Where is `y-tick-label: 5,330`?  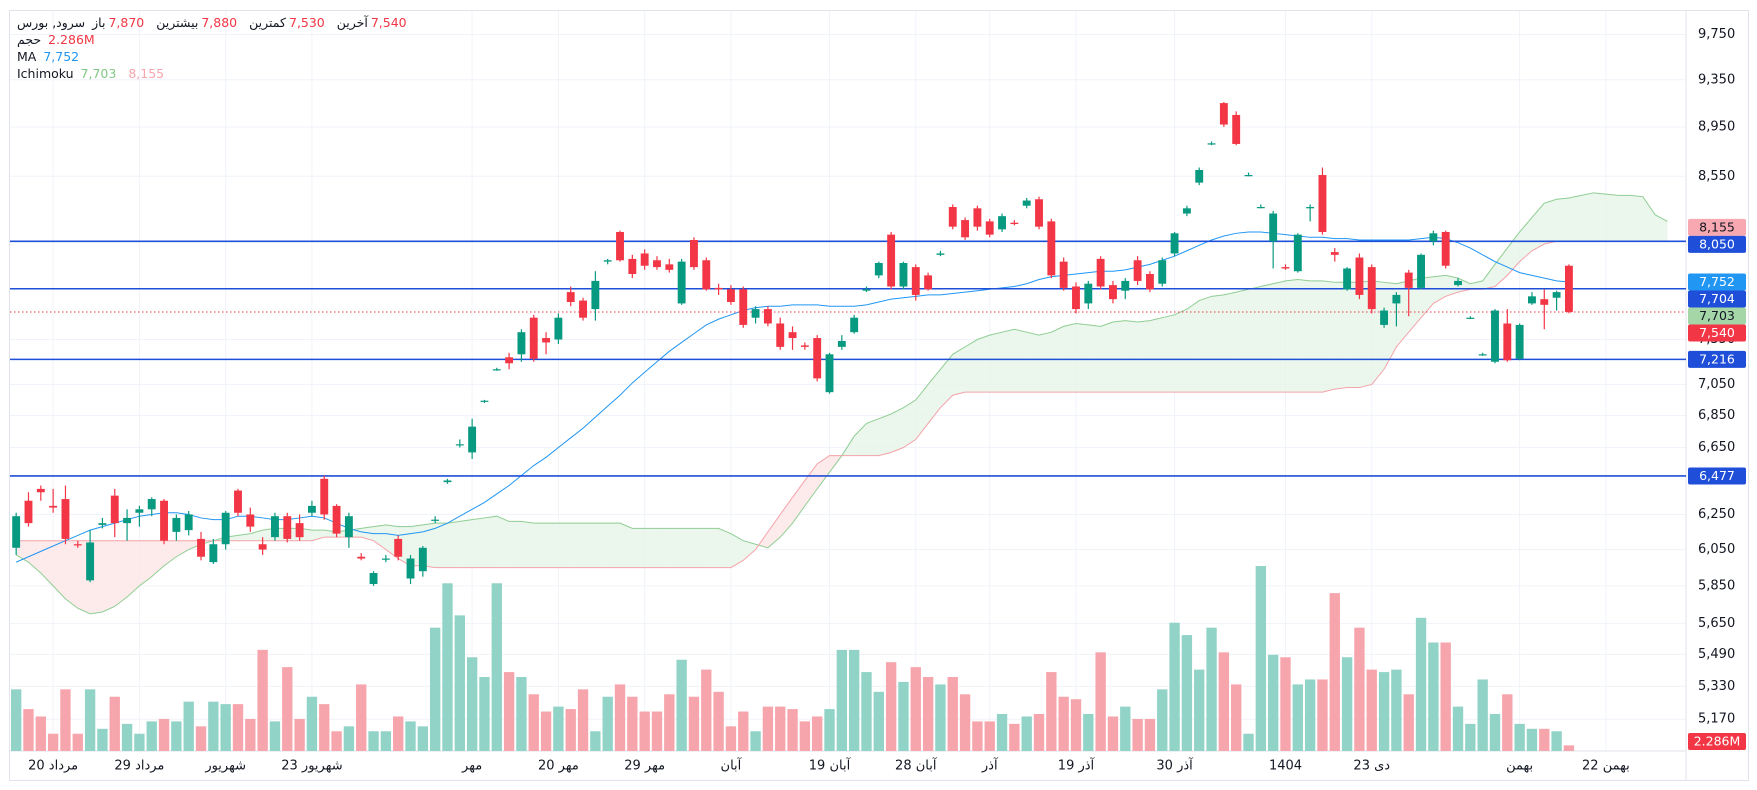
y-tick-label: 5,330 is located at coordinates (1716, 686).